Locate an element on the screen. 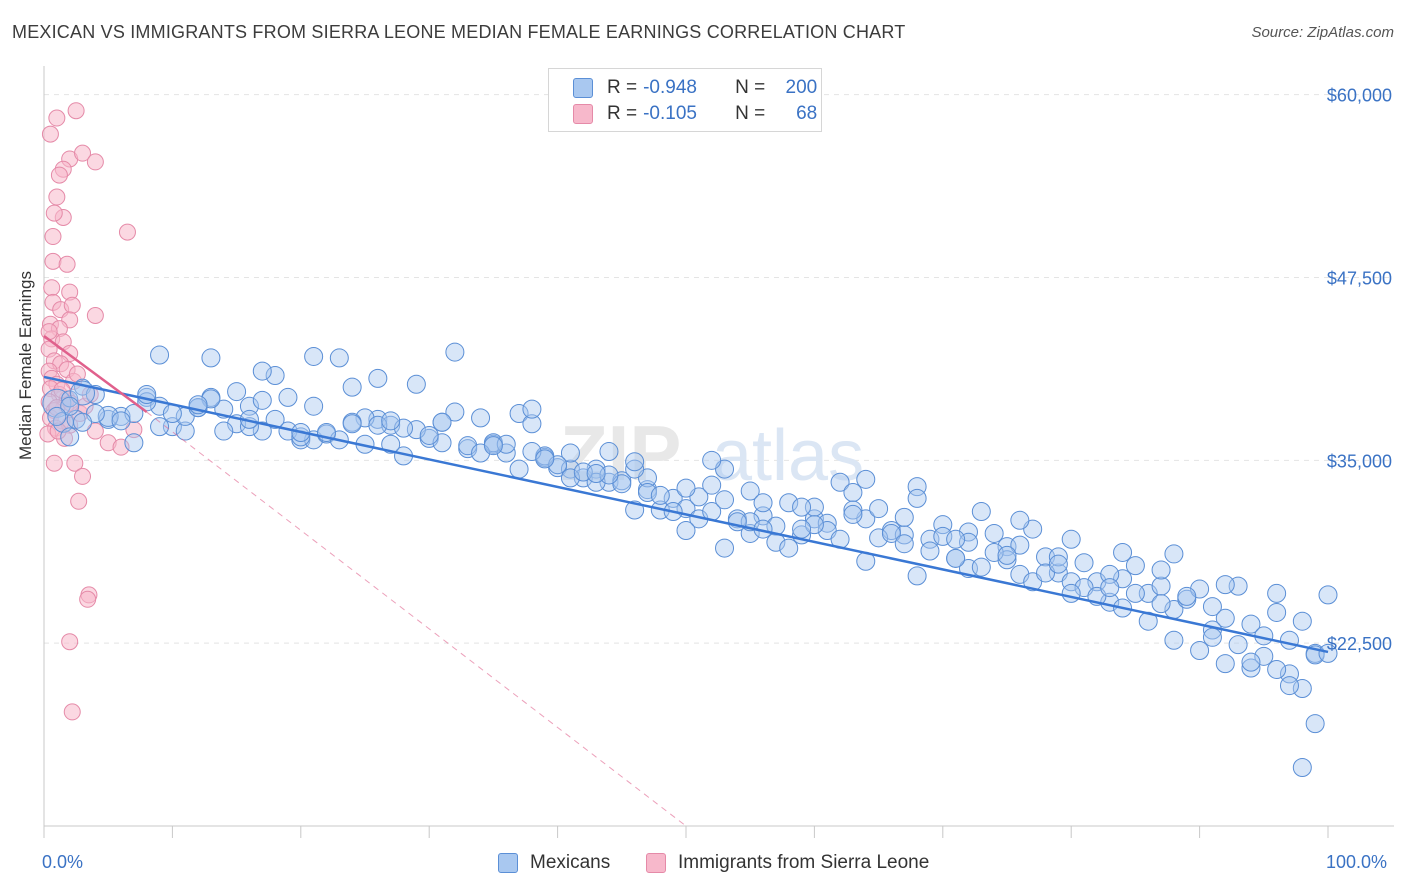  y-axis-label: Median Female Earnings is located at coordinates (25, 365).